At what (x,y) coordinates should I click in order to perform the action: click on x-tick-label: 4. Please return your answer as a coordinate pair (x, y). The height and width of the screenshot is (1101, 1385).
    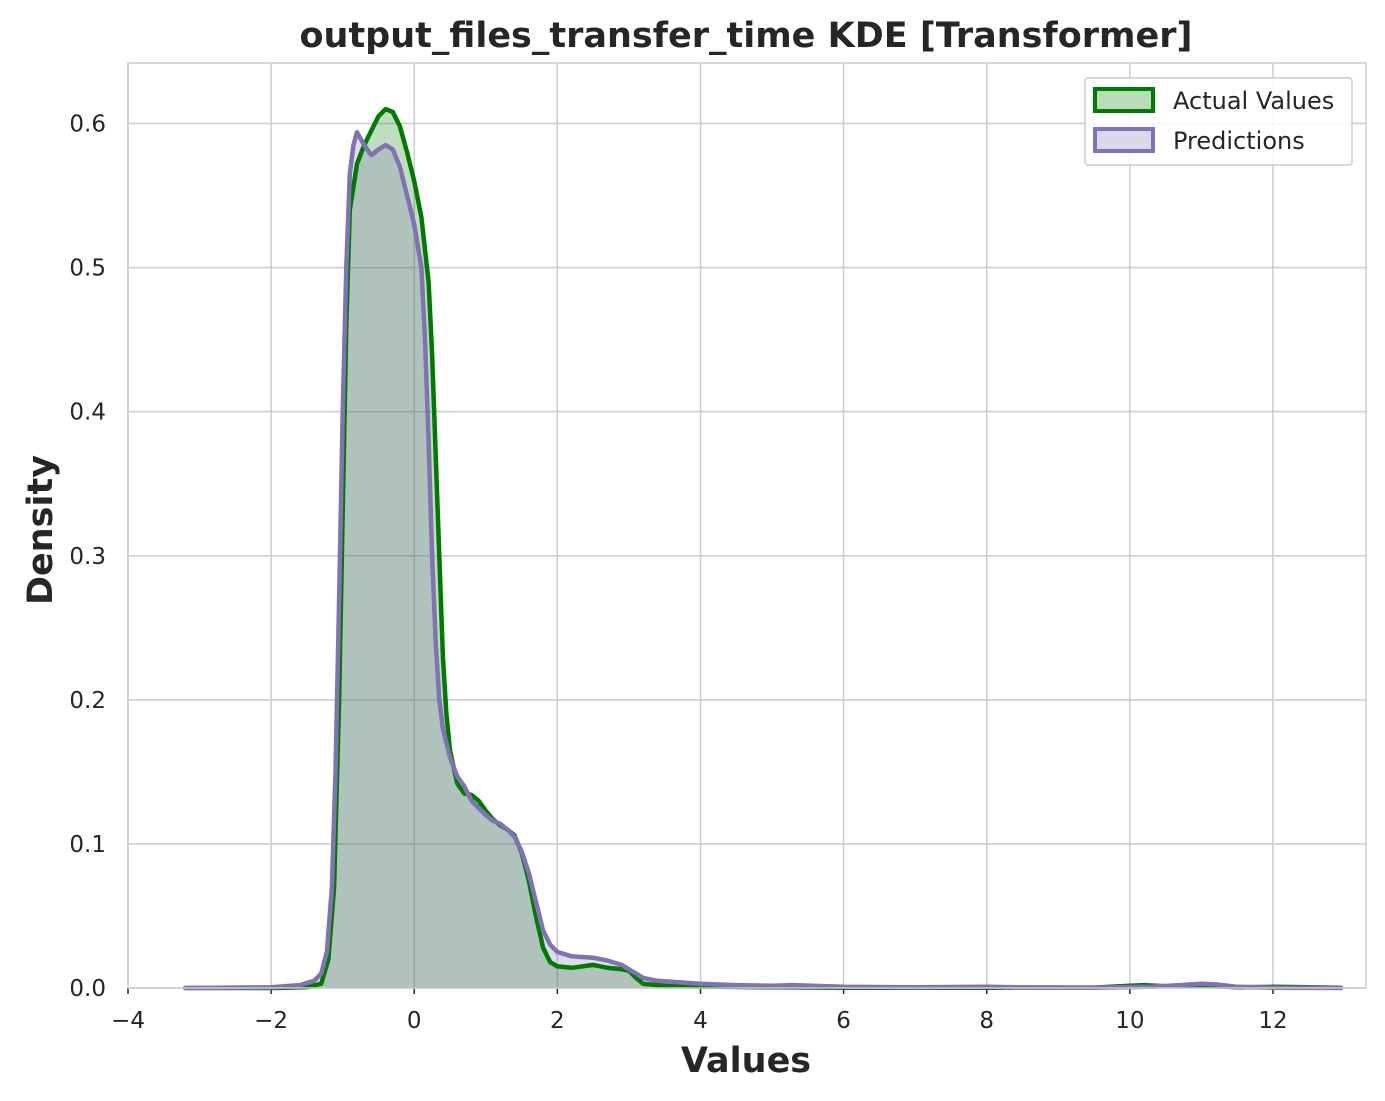
    Looking at the image, I should click on (700, 1021).